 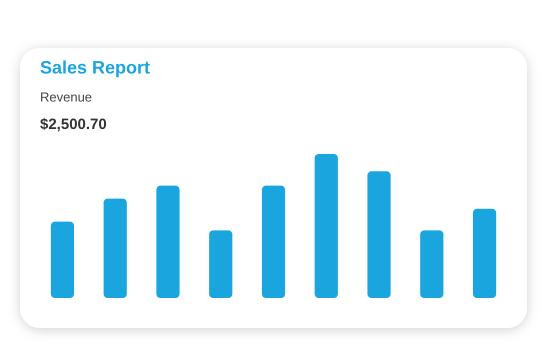 What do you see at coordinates (73, 124) in the screenshot?
I see `text: $2,500.70` at bounding box center [73, 124].